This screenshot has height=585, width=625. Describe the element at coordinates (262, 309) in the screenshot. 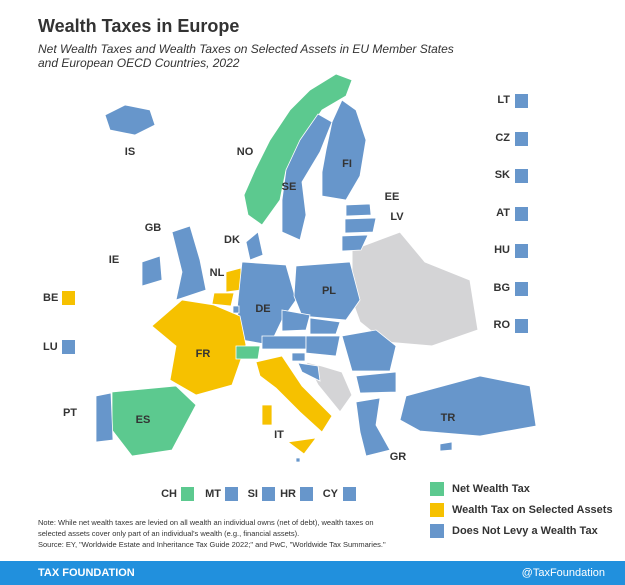

I see `country-label: DE` at that location.